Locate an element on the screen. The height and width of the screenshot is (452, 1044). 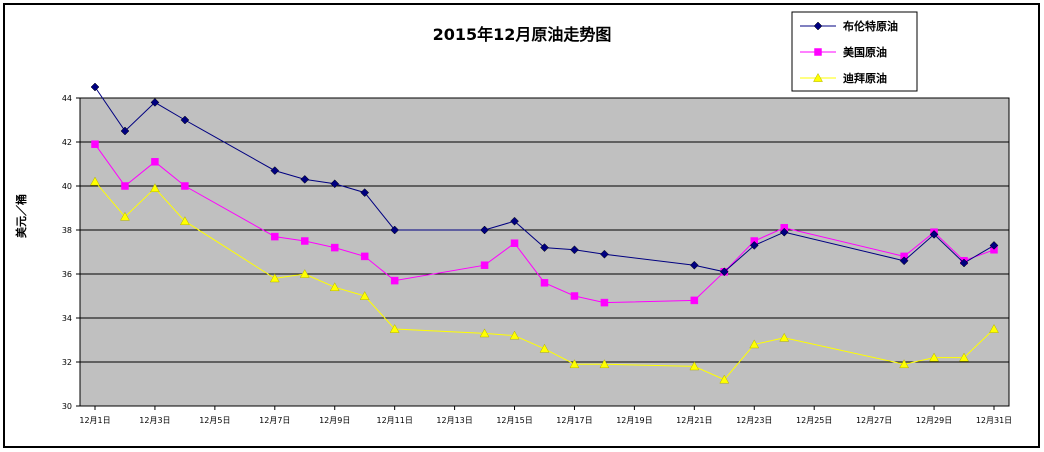
x-tick-label: 12月27日 is located at coordinates (874, 420).